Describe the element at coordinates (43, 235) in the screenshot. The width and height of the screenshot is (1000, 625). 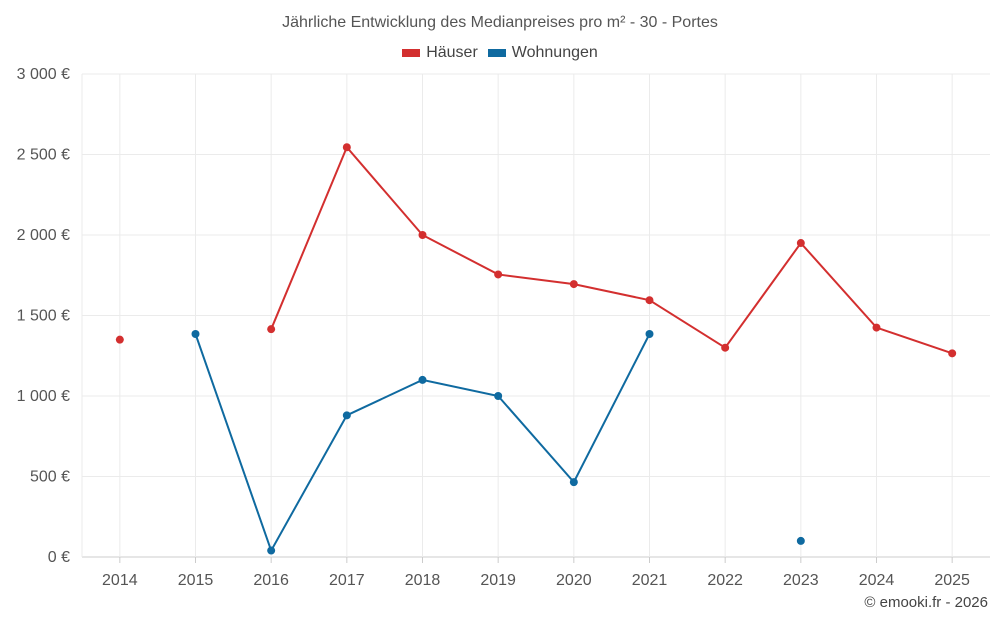
I see `y-tick-label: 2 000 €` at that location.